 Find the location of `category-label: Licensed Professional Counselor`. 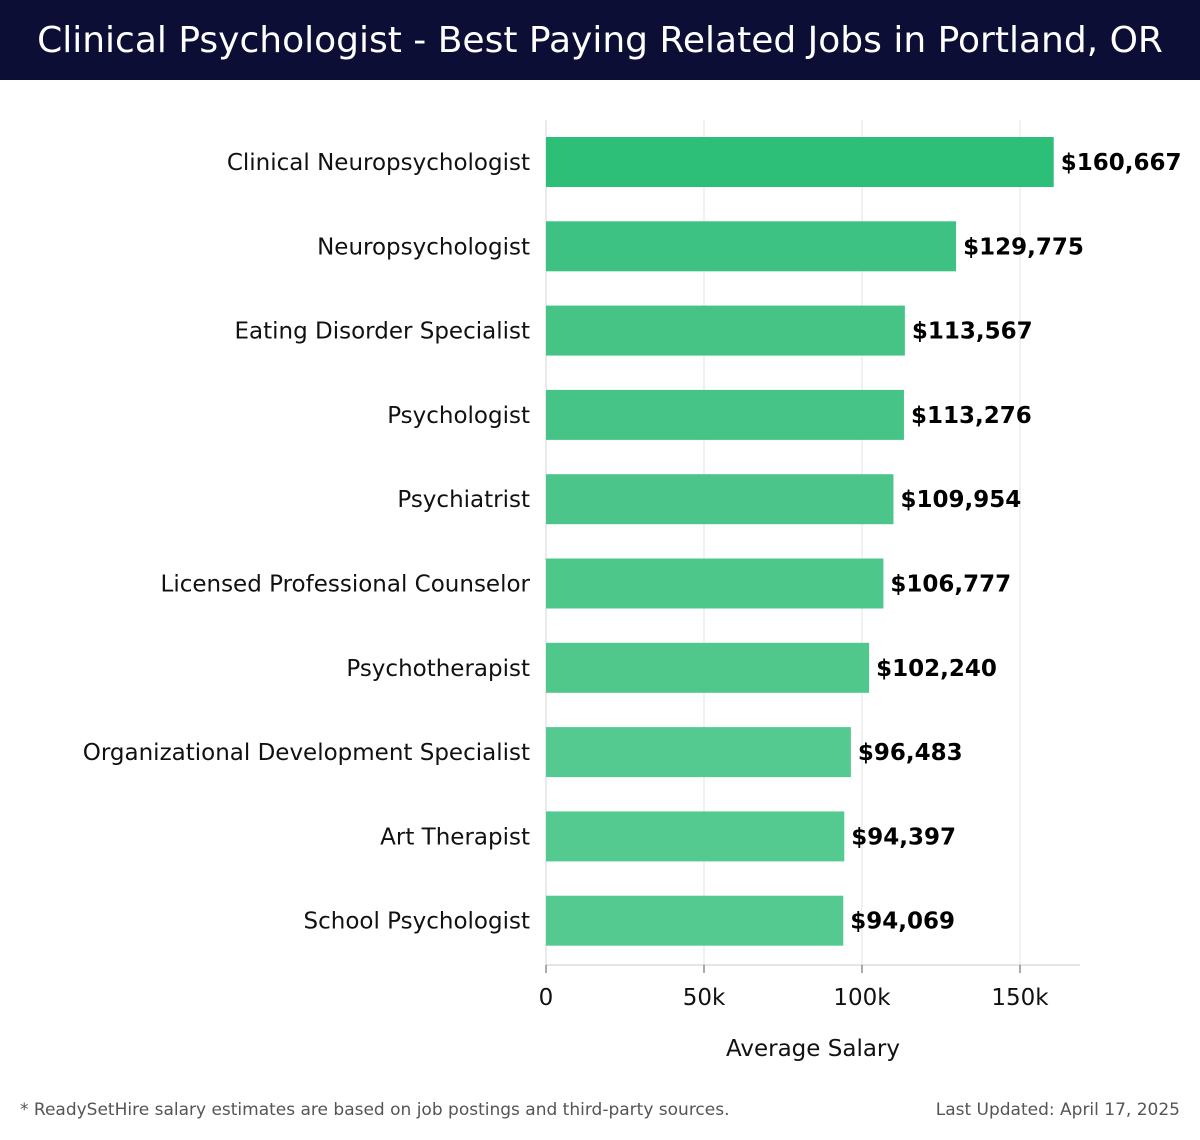

category-label: Licensed Professional Counselor is located at coordinates (346, 585).